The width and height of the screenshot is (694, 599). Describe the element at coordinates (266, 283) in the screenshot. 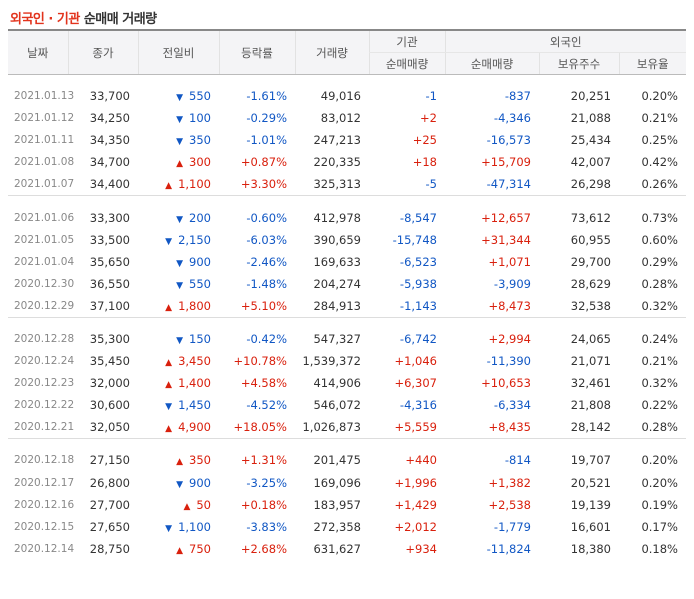

I see `cell-rate: -1.48%` at that location.